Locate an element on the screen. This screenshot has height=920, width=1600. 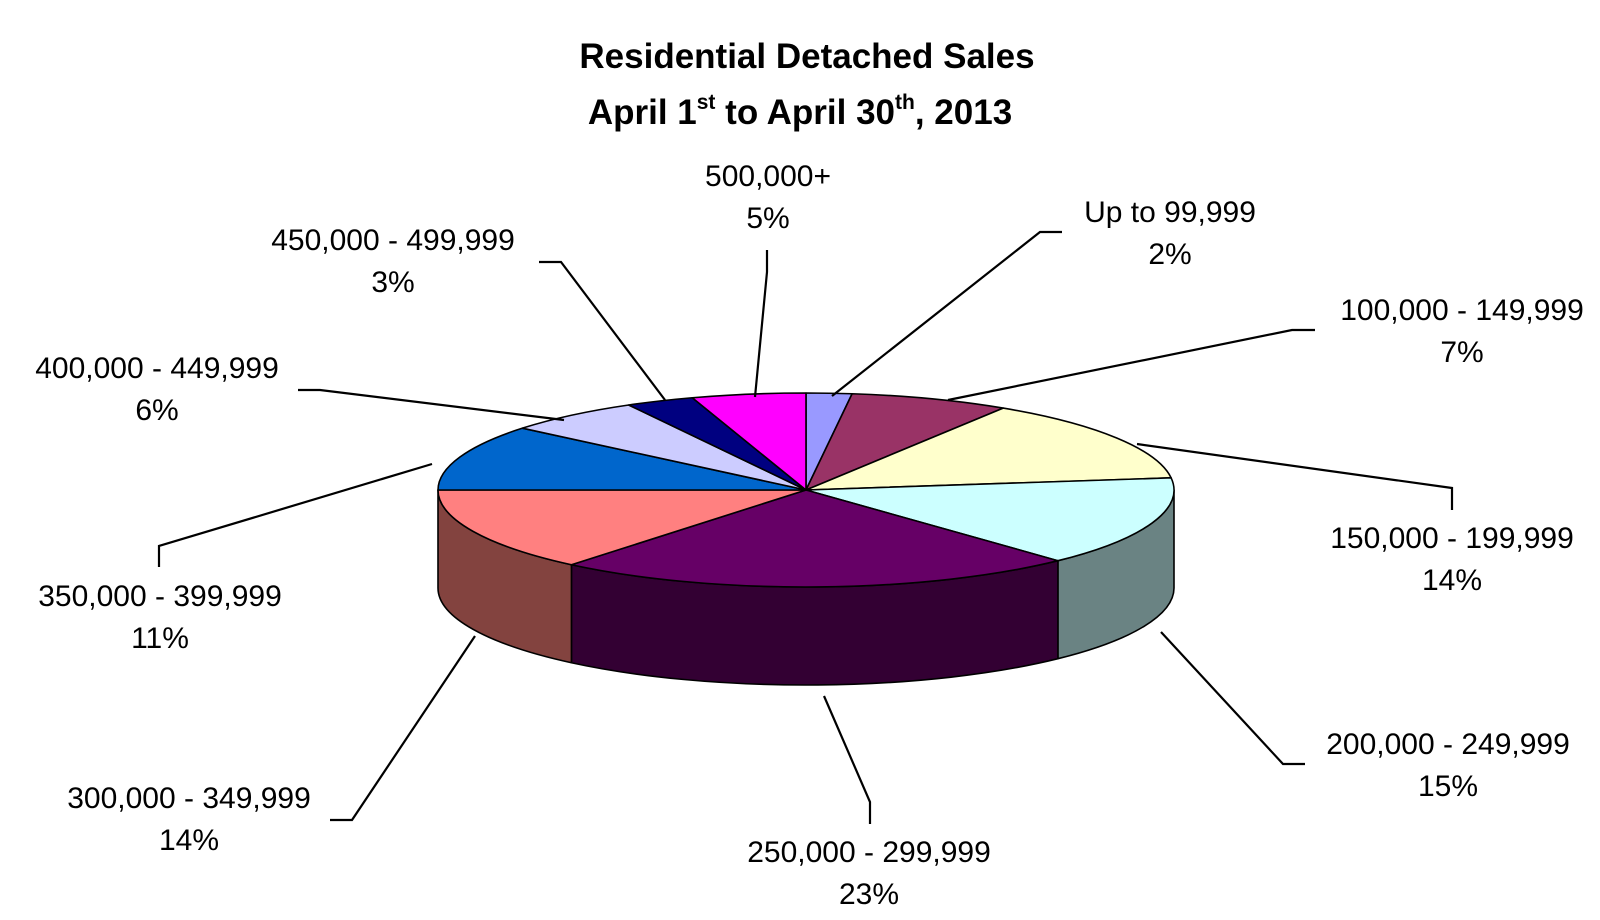
slice-label-up-to-99-999: Up to 99,999 is located at coordinates (1170, 212).